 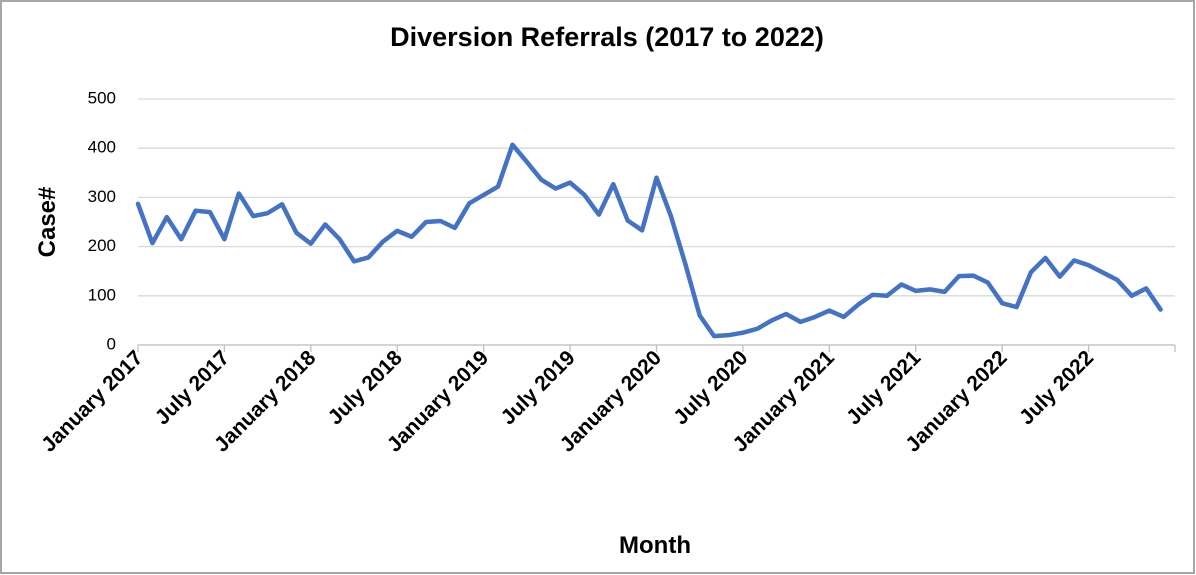 I want to click on y-tick-label: 400, so click(x=102, y=147).